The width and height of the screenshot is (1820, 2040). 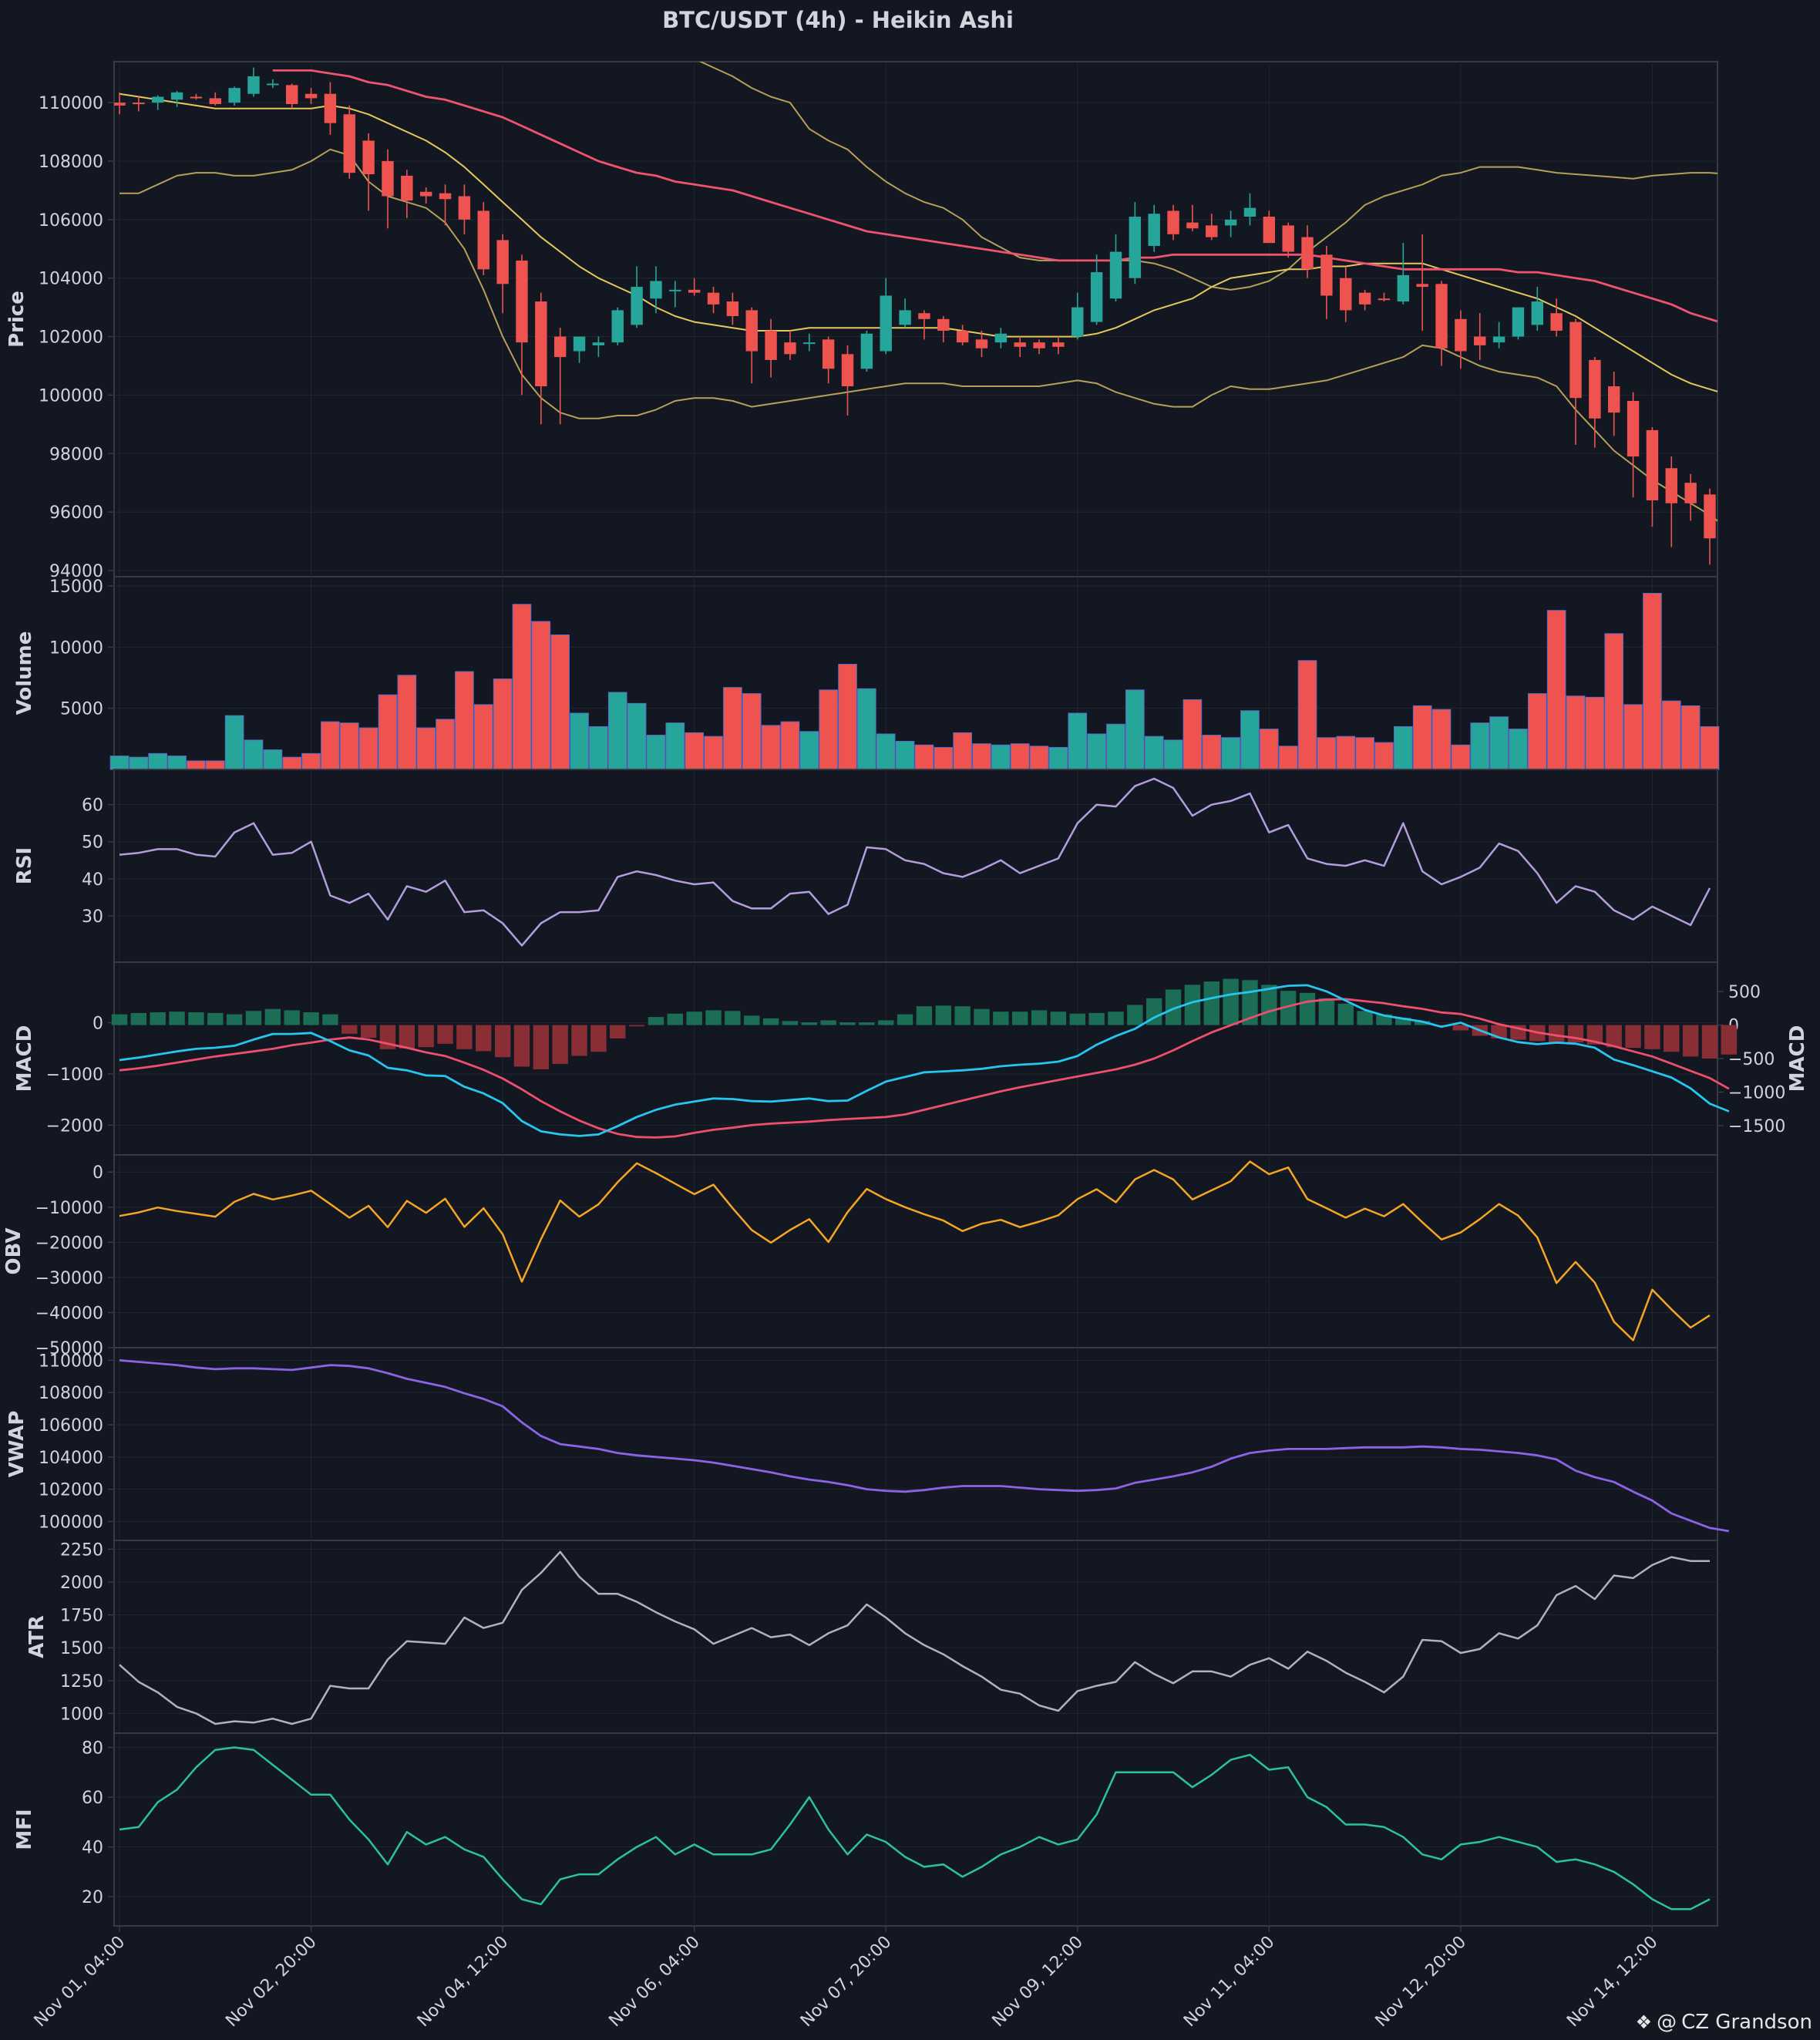 I want to click on macd-right-tick-label: 500, so click(x=1744, y=992).